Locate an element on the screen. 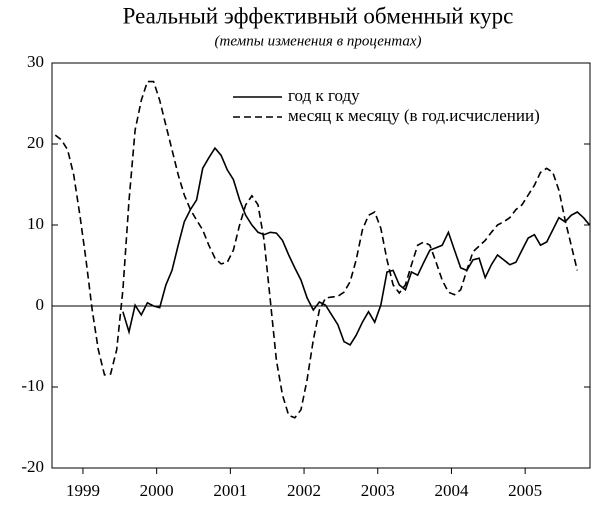 This screenshot has height=511, width=600. x-tick-label: 2002 is located at coordinates (304, 490).